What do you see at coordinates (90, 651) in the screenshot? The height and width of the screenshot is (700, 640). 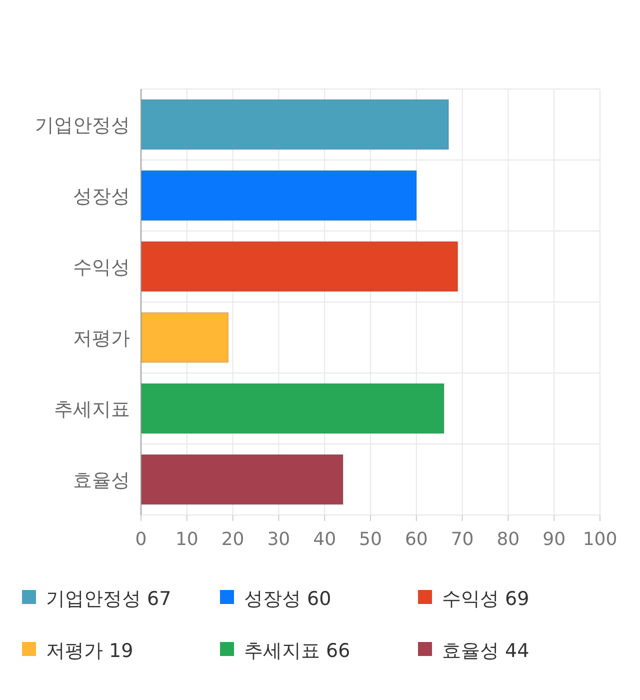 I see `text: 저평가 19` at bounding box center [90, 651].